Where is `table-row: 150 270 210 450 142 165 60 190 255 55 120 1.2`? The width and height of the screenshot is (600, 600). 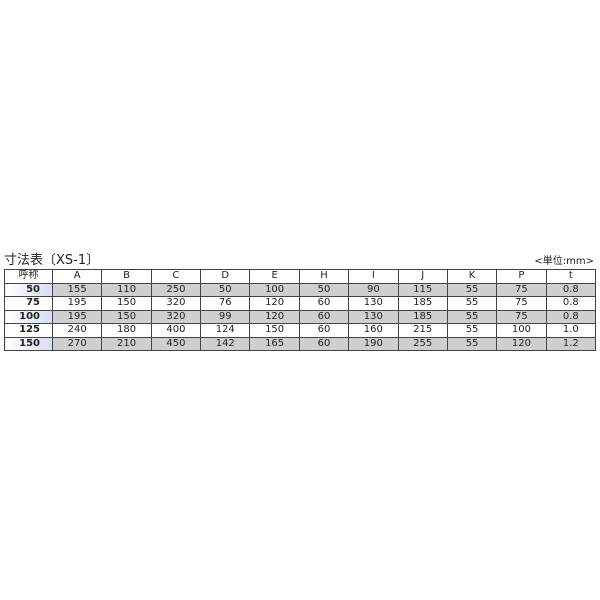 table-row: 150 270 210 450 142 165 60 190 255 55 120 1.2 is located at coordinates (300, 343).